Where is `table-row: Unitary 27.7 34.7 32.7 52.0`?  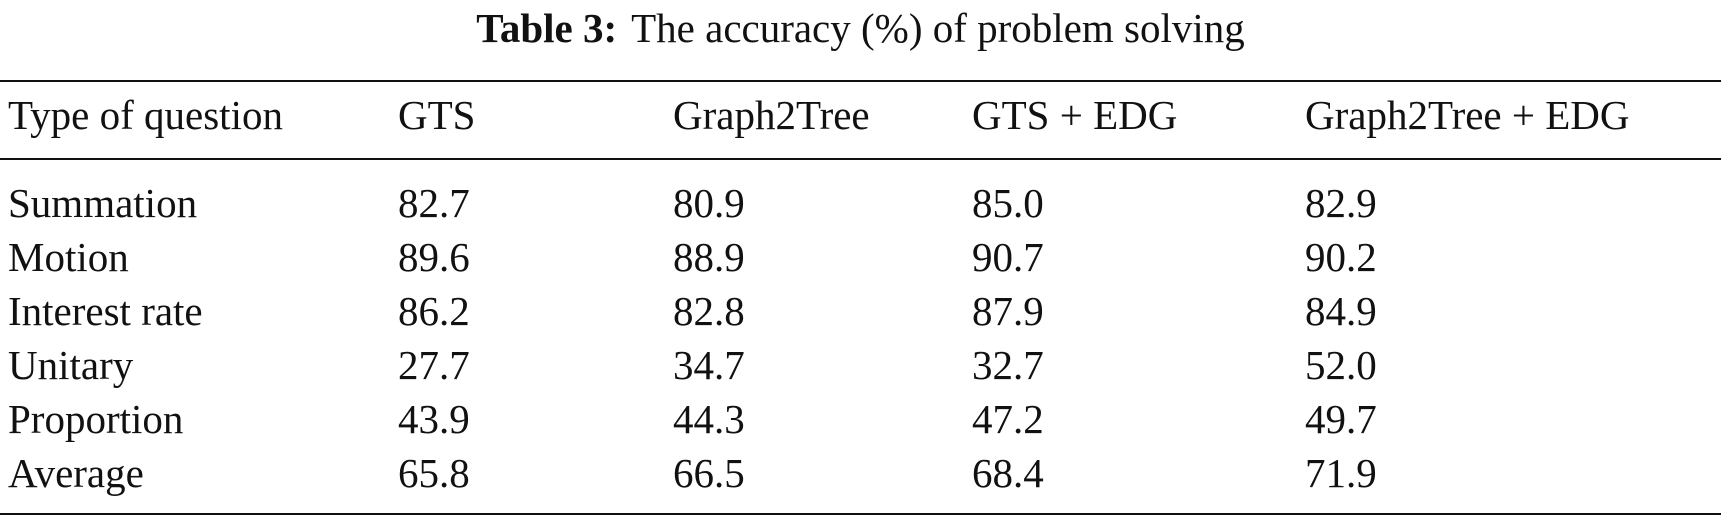
table-row: Unitary 27.7 34.7 32.7 52.0 is located at coordinates (860, 365).